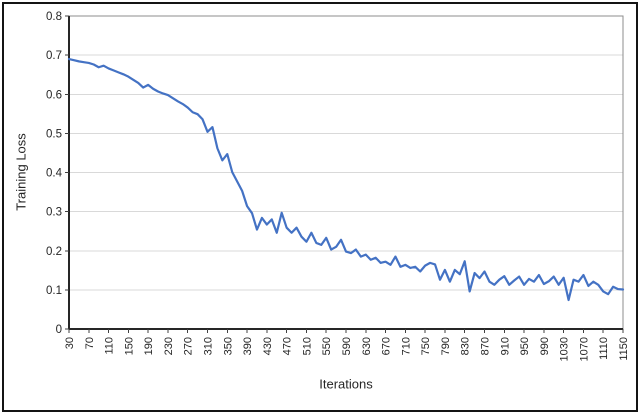 This screenshot has height=414, width=640. What do you see at coordinates (54, 174) in the screenshot?
I see `y-tick-label: 0.4` at bounding box center [54, 174].